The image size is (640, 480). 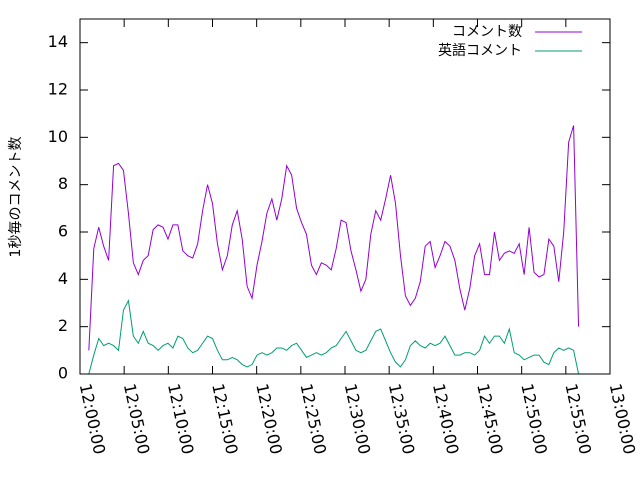 I want to click on y-tick-label: 0, so click(x=63, y=373).